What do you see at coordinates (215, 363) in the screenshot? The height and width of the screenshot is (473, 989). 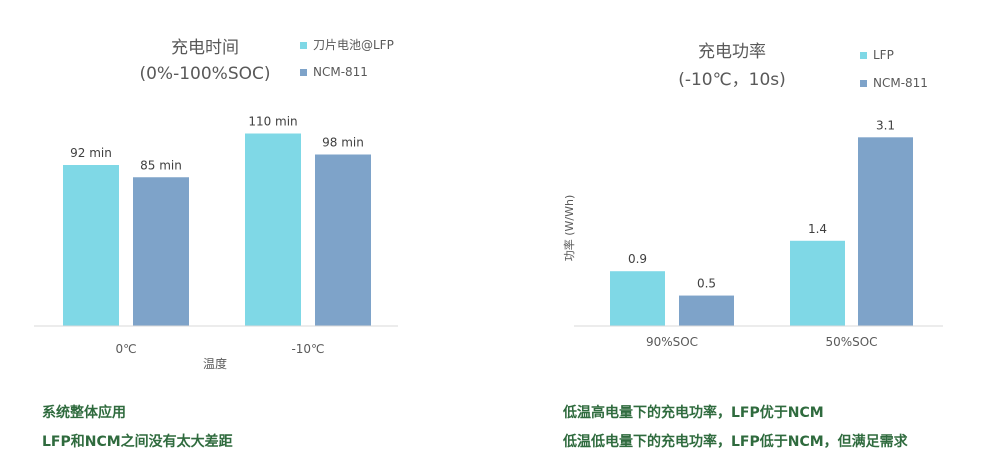 I see `chart1-x-axis-title: 温度` at bounding box center [215, 363].